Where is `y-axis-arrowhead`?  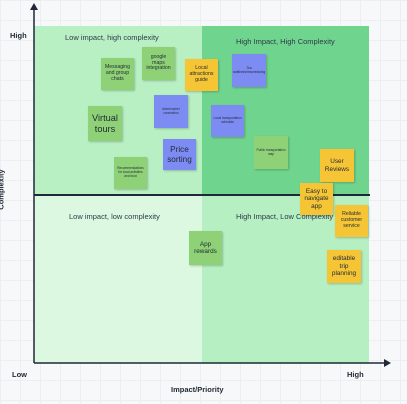
y-axis-arrowhead is located at coordinates (34, 6).